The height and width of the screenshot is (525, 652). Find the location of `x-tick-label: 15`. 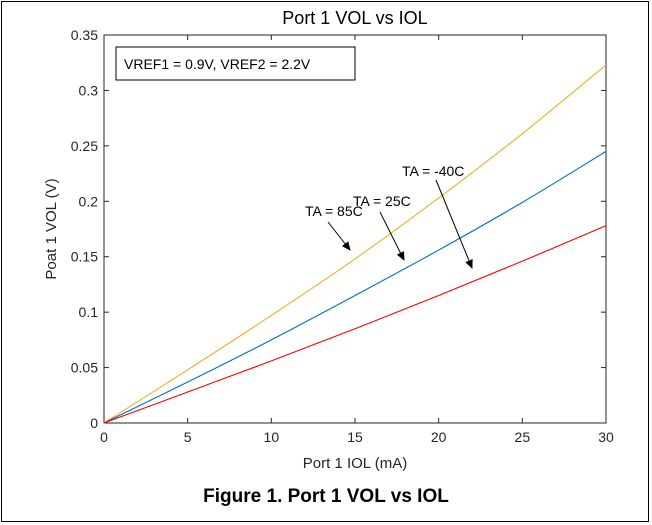

x-tick-label: 15 is located at coordinates (355, 437).